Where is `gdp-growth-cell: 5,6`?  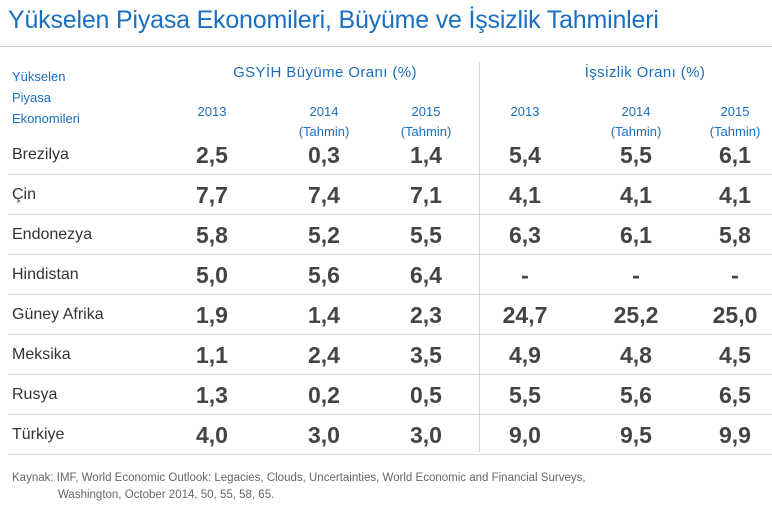 gdp-growth-cell: 5,6 is located at coordinates (324, 275).